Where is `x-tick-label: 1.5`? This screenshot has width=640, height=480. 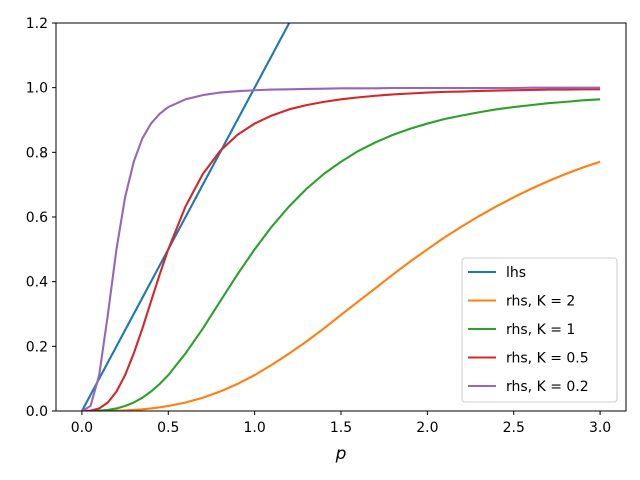 x-tick-label: 1.5 is located at coordinates (341, 428).